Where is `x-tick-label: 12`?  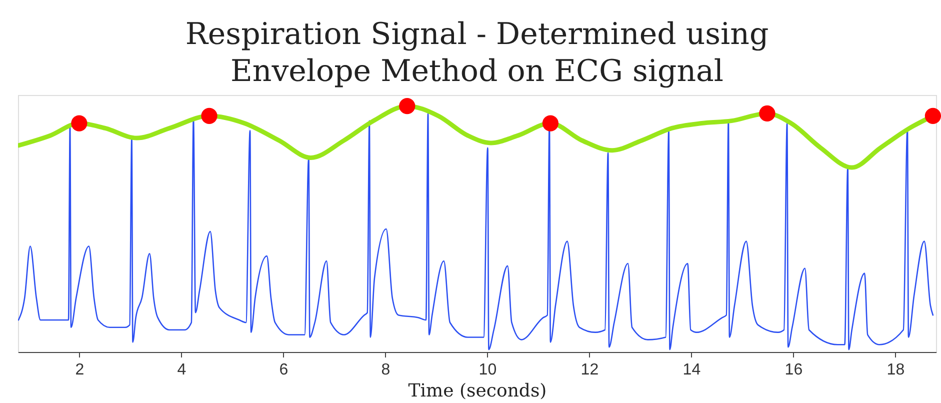
x-tick-label: 12 is located at coordinates (589, 370).